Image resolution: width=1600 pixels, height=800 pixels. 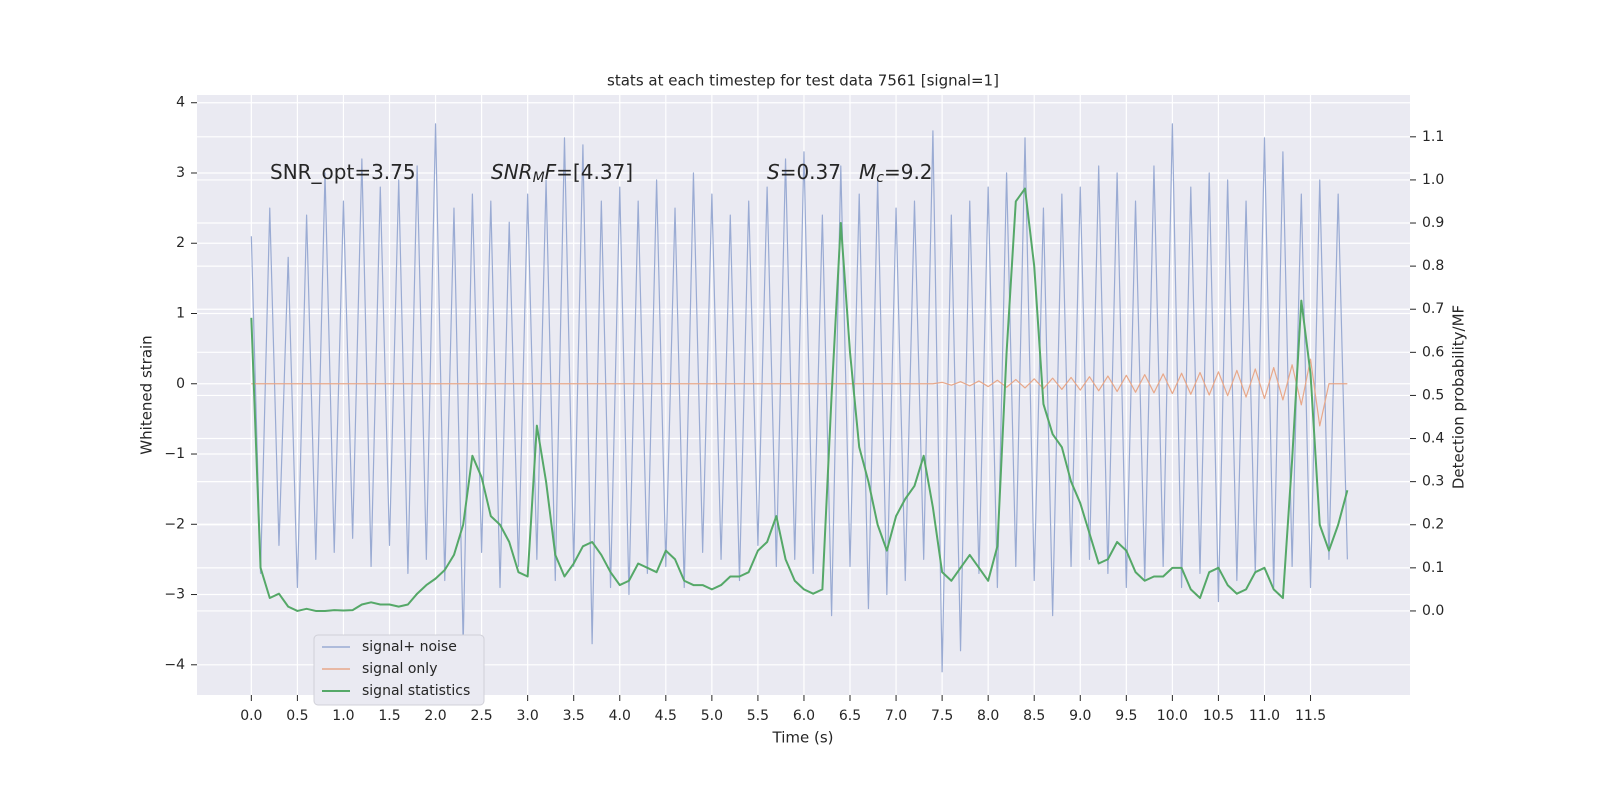 I want to click on x-tick-label: 10.5, so click(x=1218, y=716).